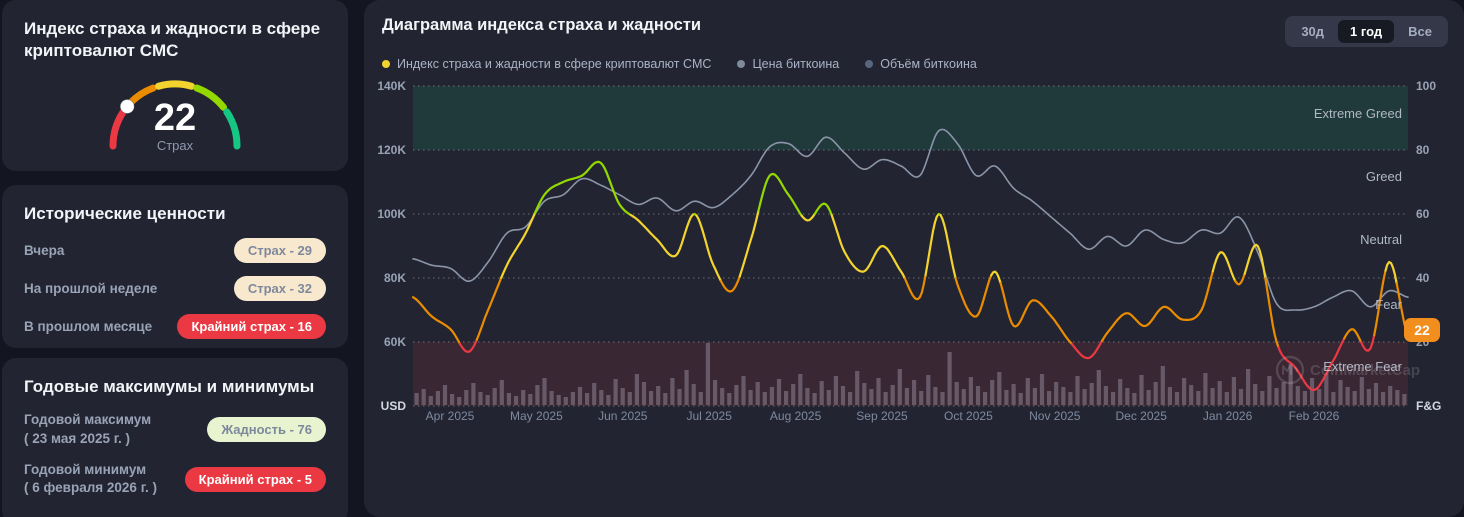 Image resolution: width=1464 pixels, height=517 pixels. Describe the element at coordinates (796, 416) in the screenshot. I see `x-axis-month-label: Aug 2025` at that location.